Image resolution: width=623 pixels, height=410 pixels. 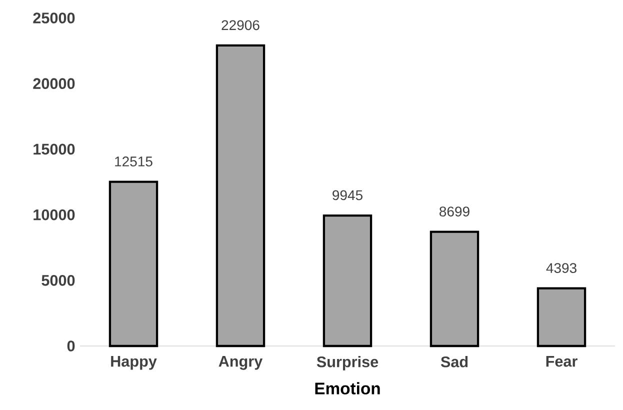 I want to click on y-tick-label: 0, so click(x=71, y=346).